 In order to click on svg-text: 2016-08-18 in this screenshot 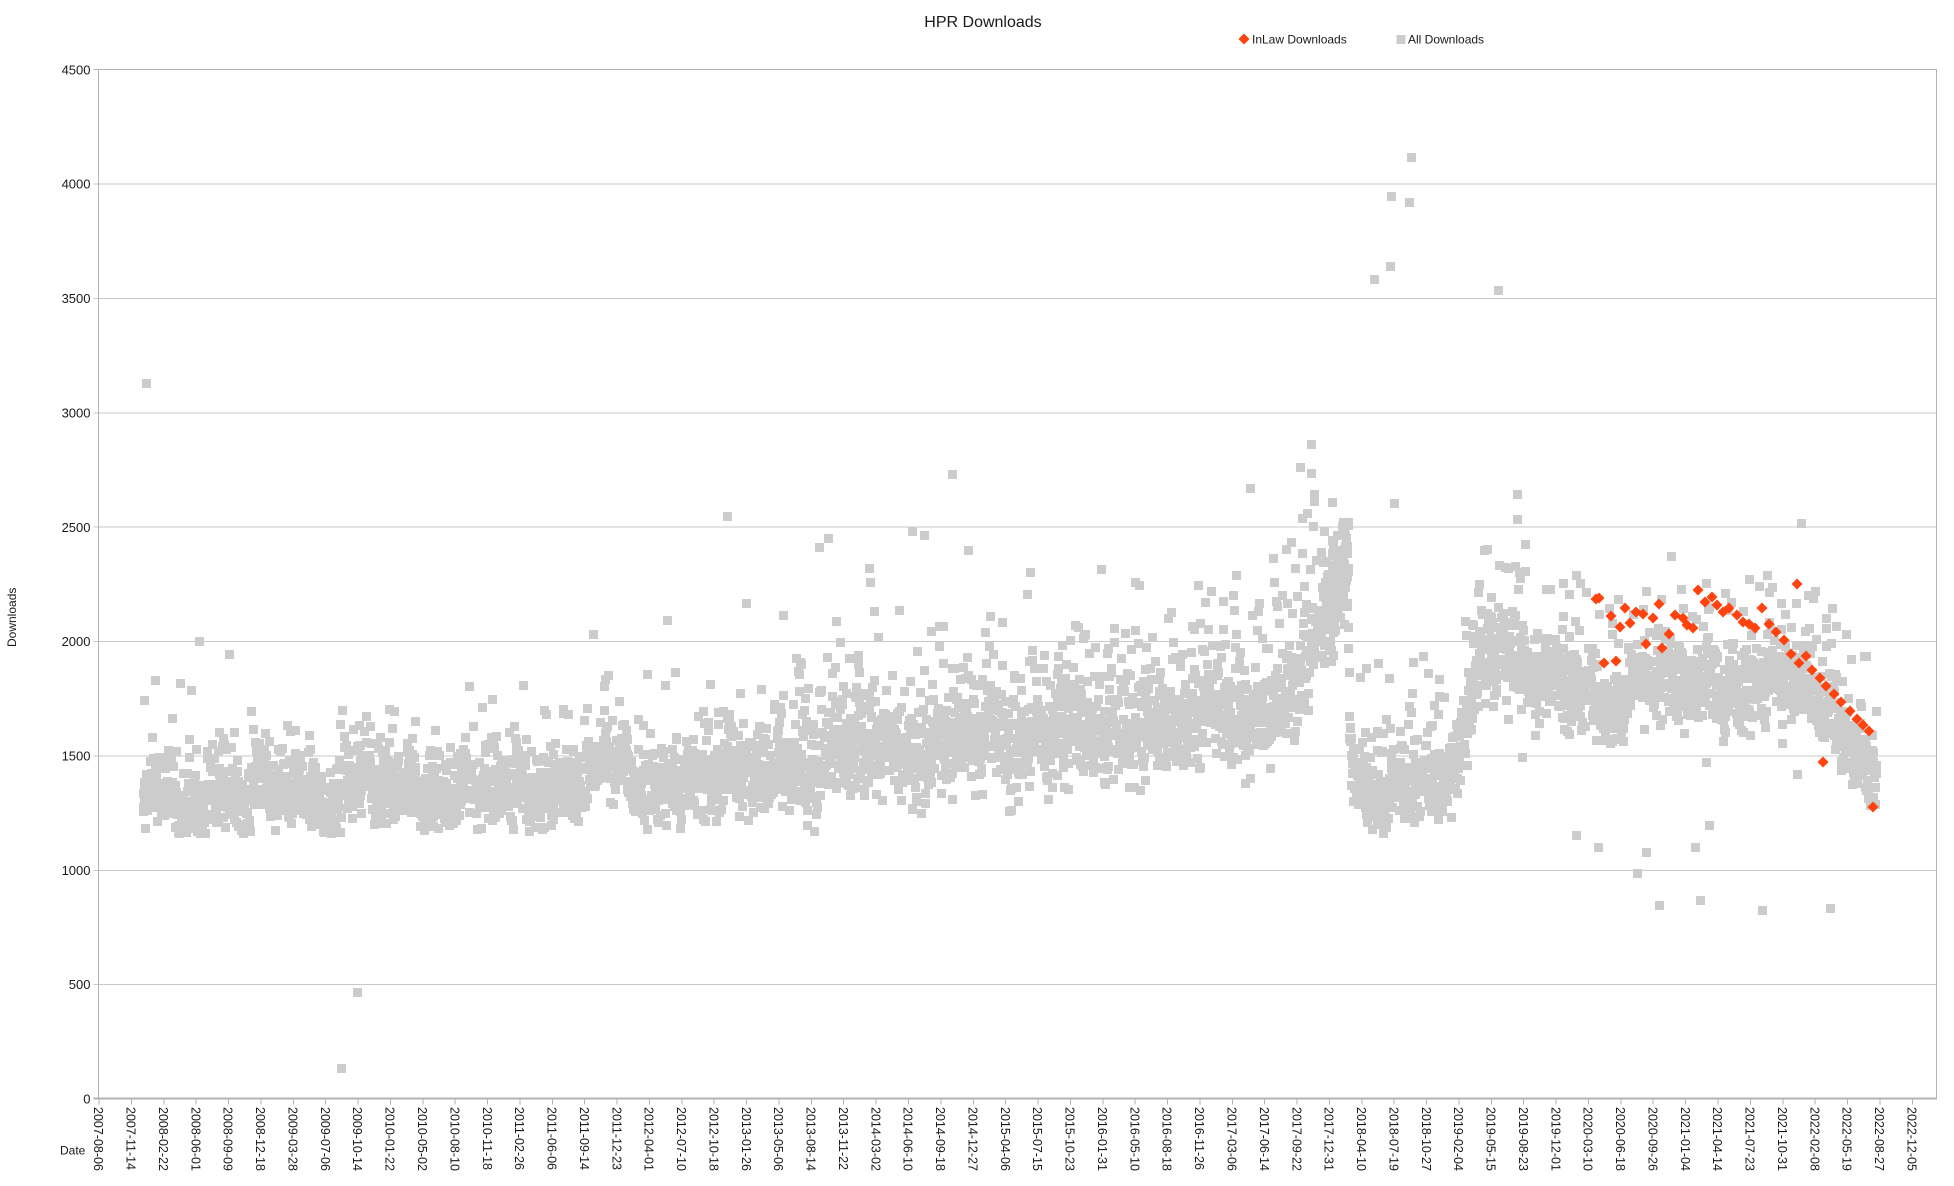, I will do `click(1167, 1139)`.